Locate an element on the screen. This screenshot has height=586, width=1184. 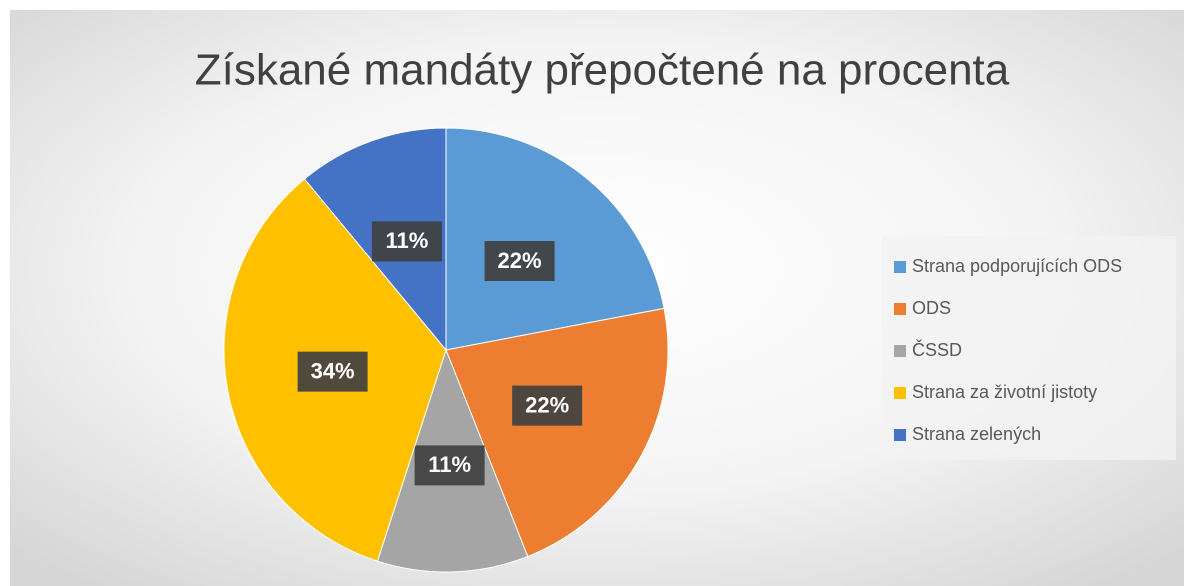
legend-label: ČSSD is located at coordinates (937, 349).